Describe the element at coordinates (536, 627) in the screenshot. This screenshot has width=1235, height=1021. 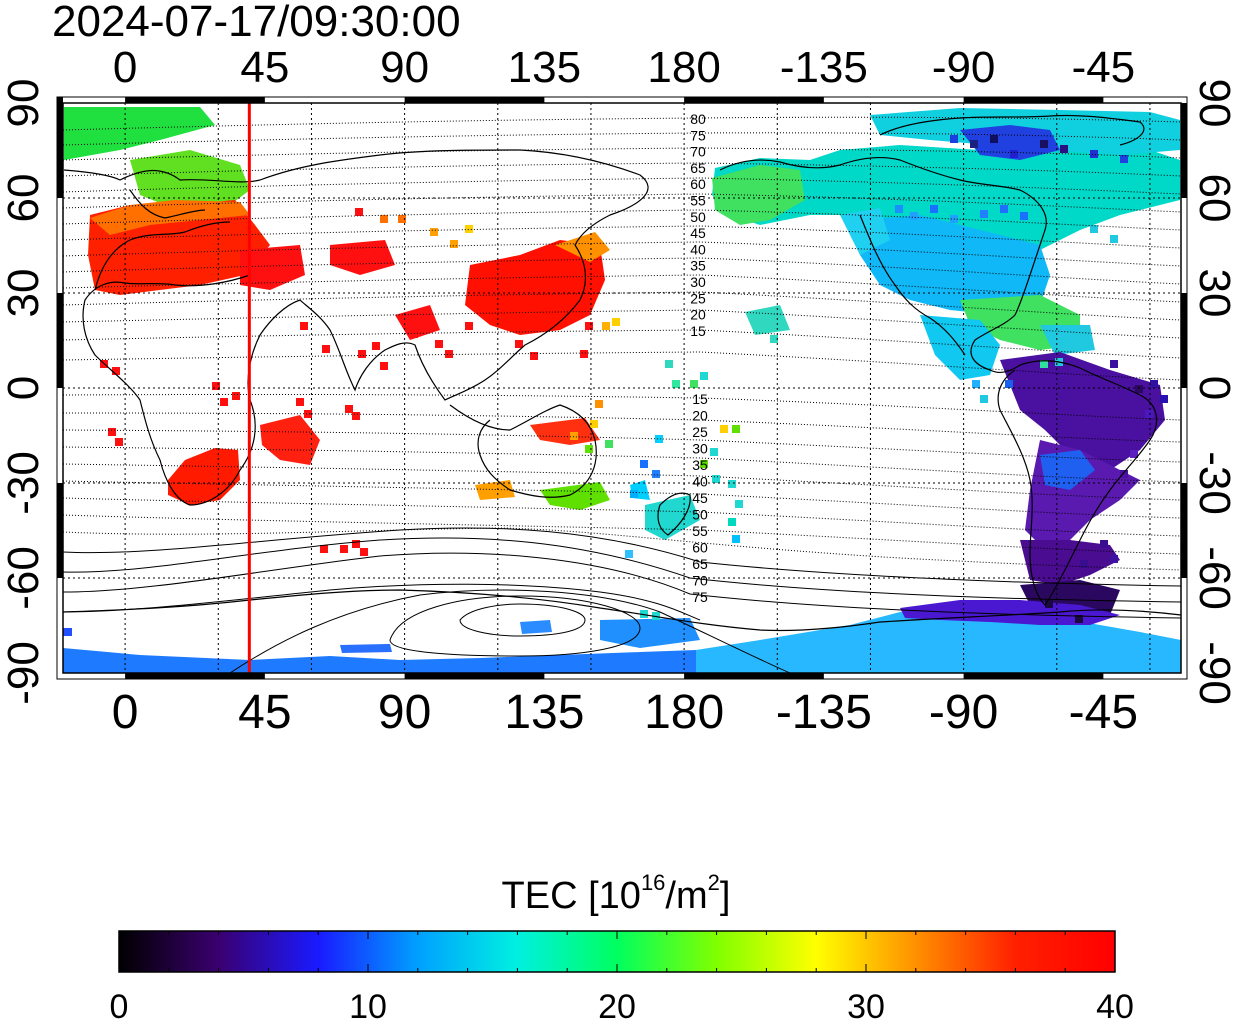
I see `tec-region-southern-ocean-pacific` at that location.